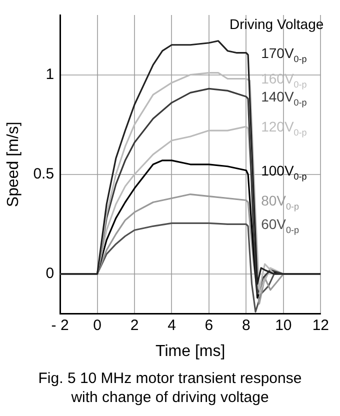 This screenshot has width=340, height=416. Describe the element at coordinates (191, 351) in the screenshot. I see `x-axis-title: Time [ms]` at that location.